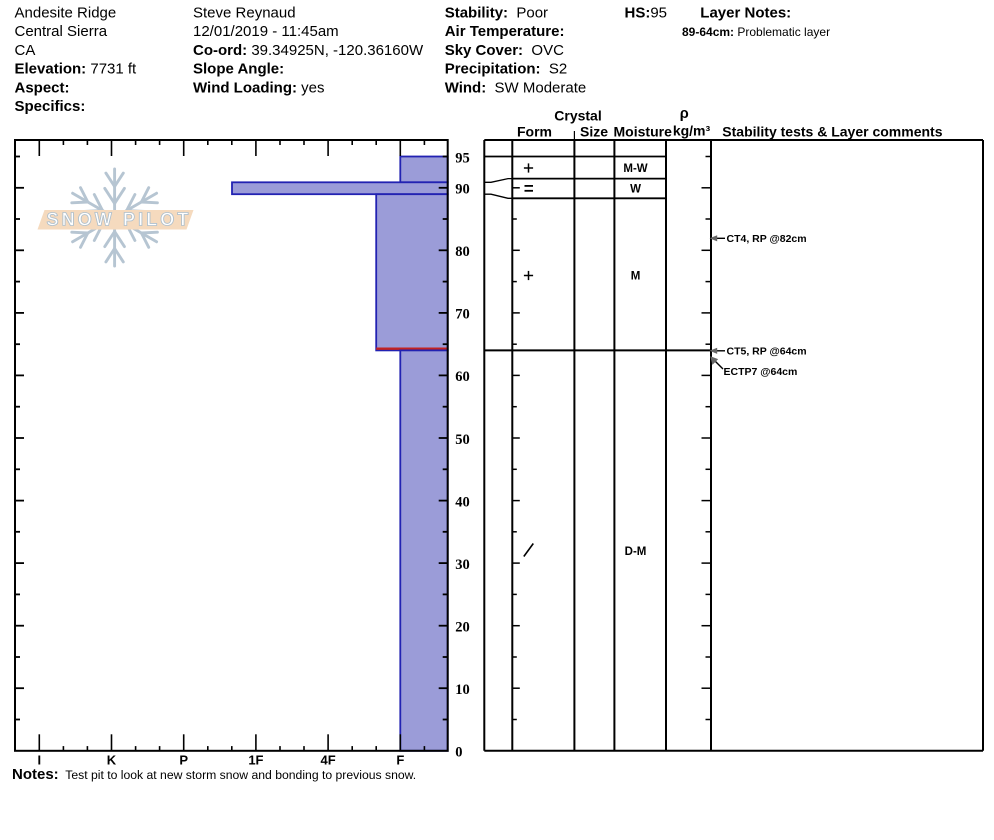 Image resolution: width=994 pixels, height=840 pixels. What do you see at coordinates (462, 690) in the screenshot?
I see `svg-text: 10` at bounding box center [462, 690].